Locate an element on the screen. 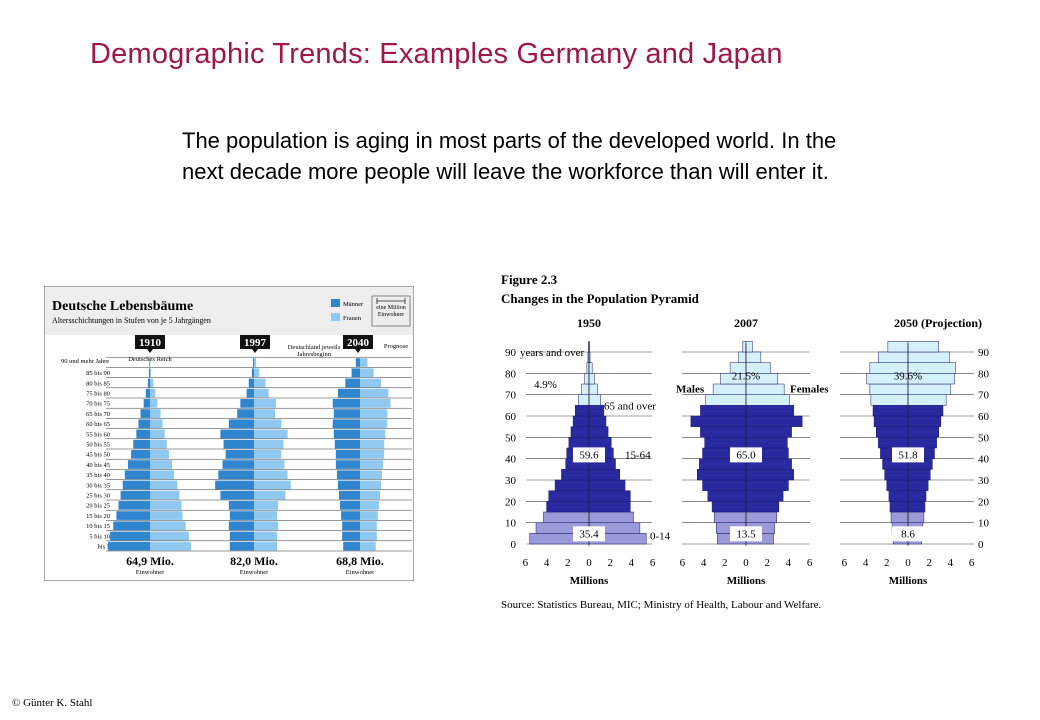 This screenshot has height=720, width=1040. legend-label-frauen: Frauen is located at coordinates (352, 318).